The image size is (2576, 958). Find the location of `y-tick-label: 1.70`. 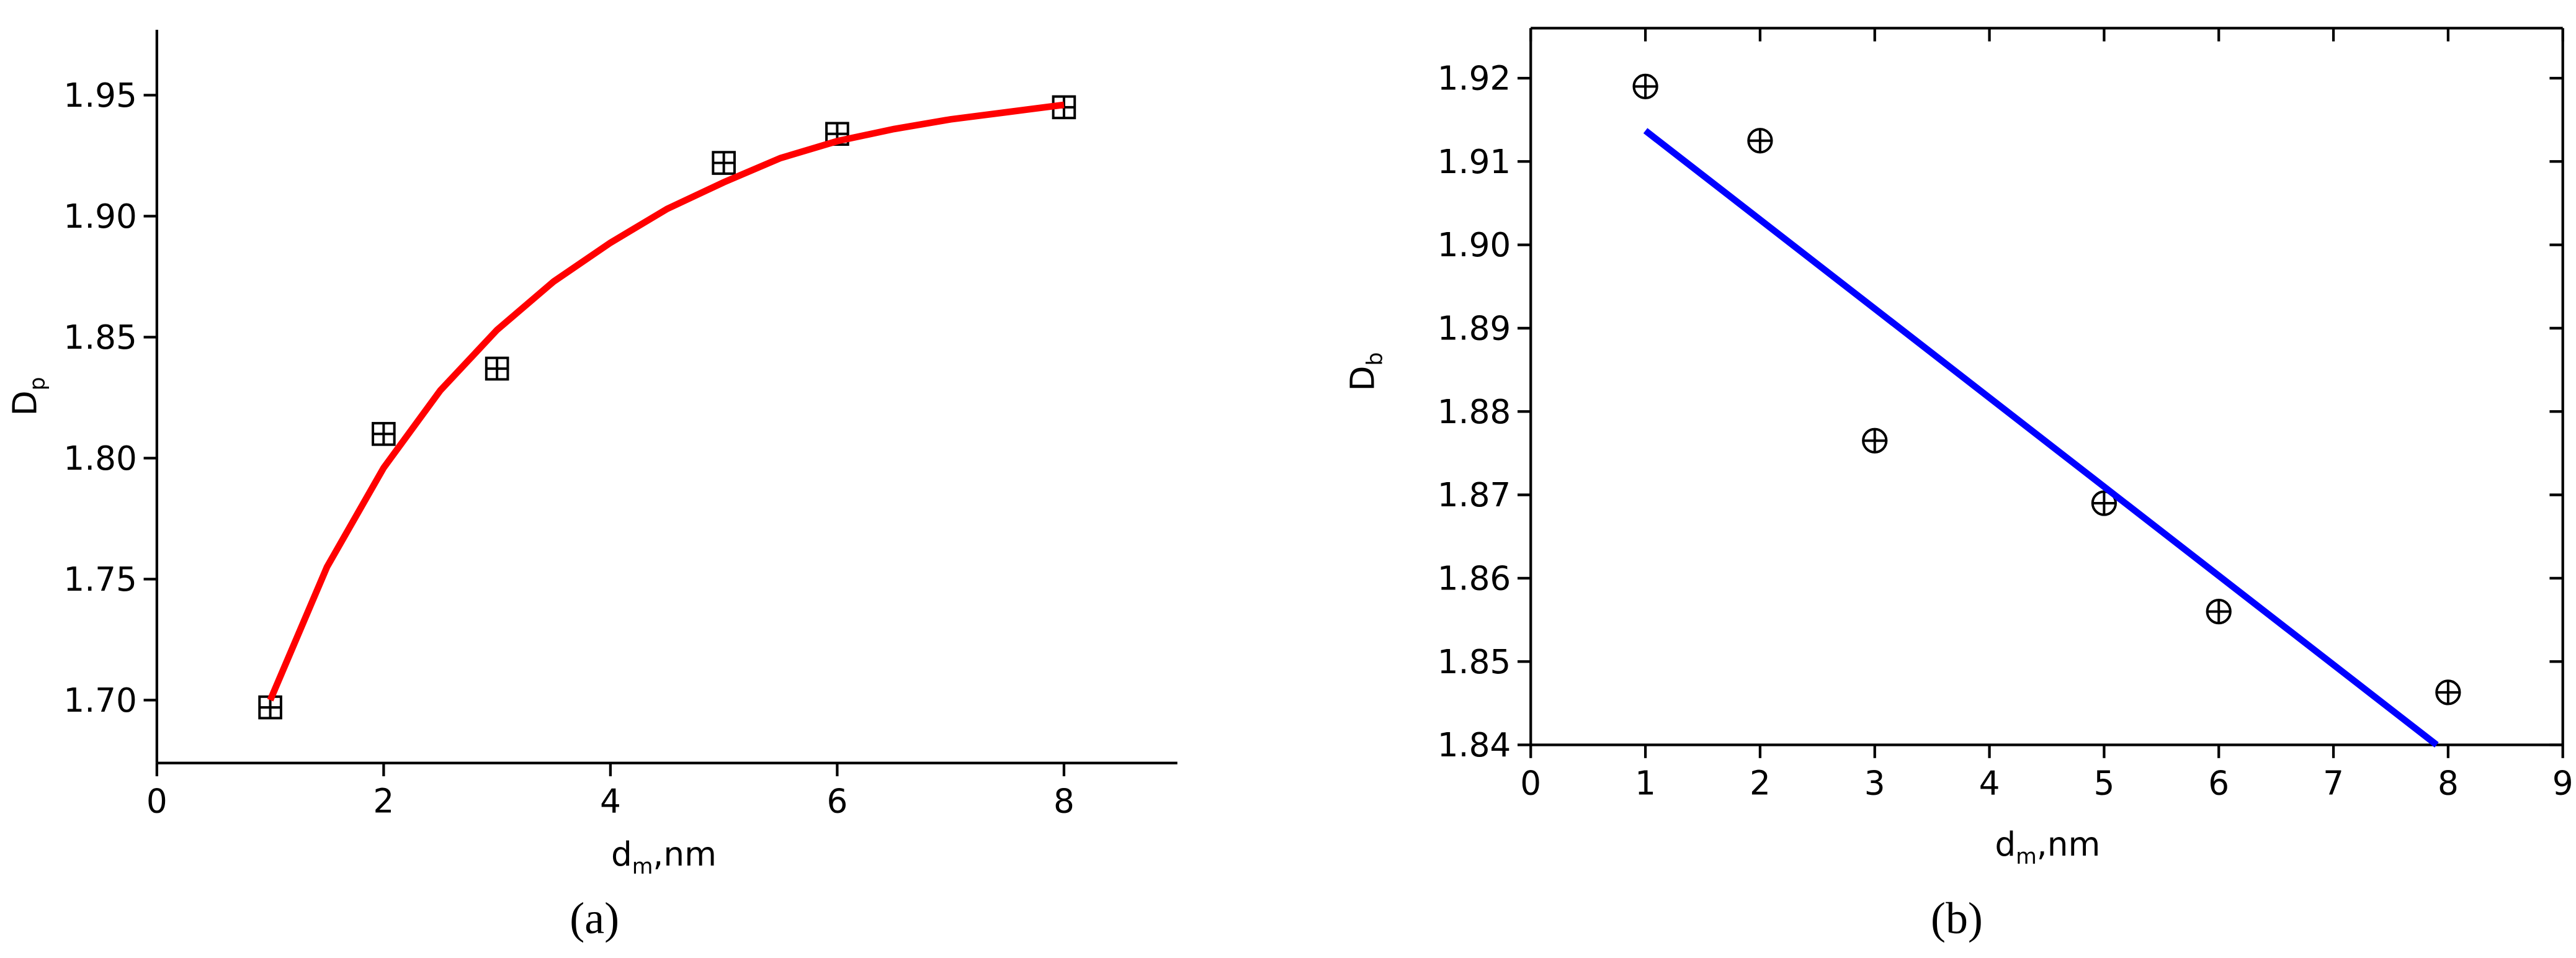

y-tick-label: 1.70 is located at coordinates (100, 700).